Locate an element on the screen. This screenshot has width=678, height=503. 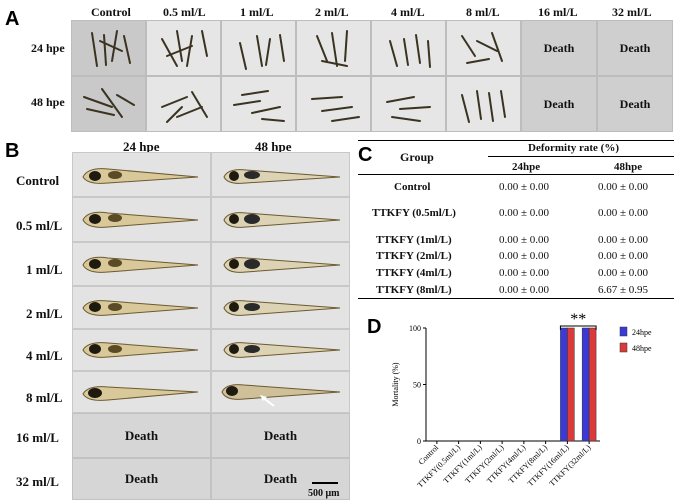
a-row-48: 48 hpe is located at coordinates (48, 102).